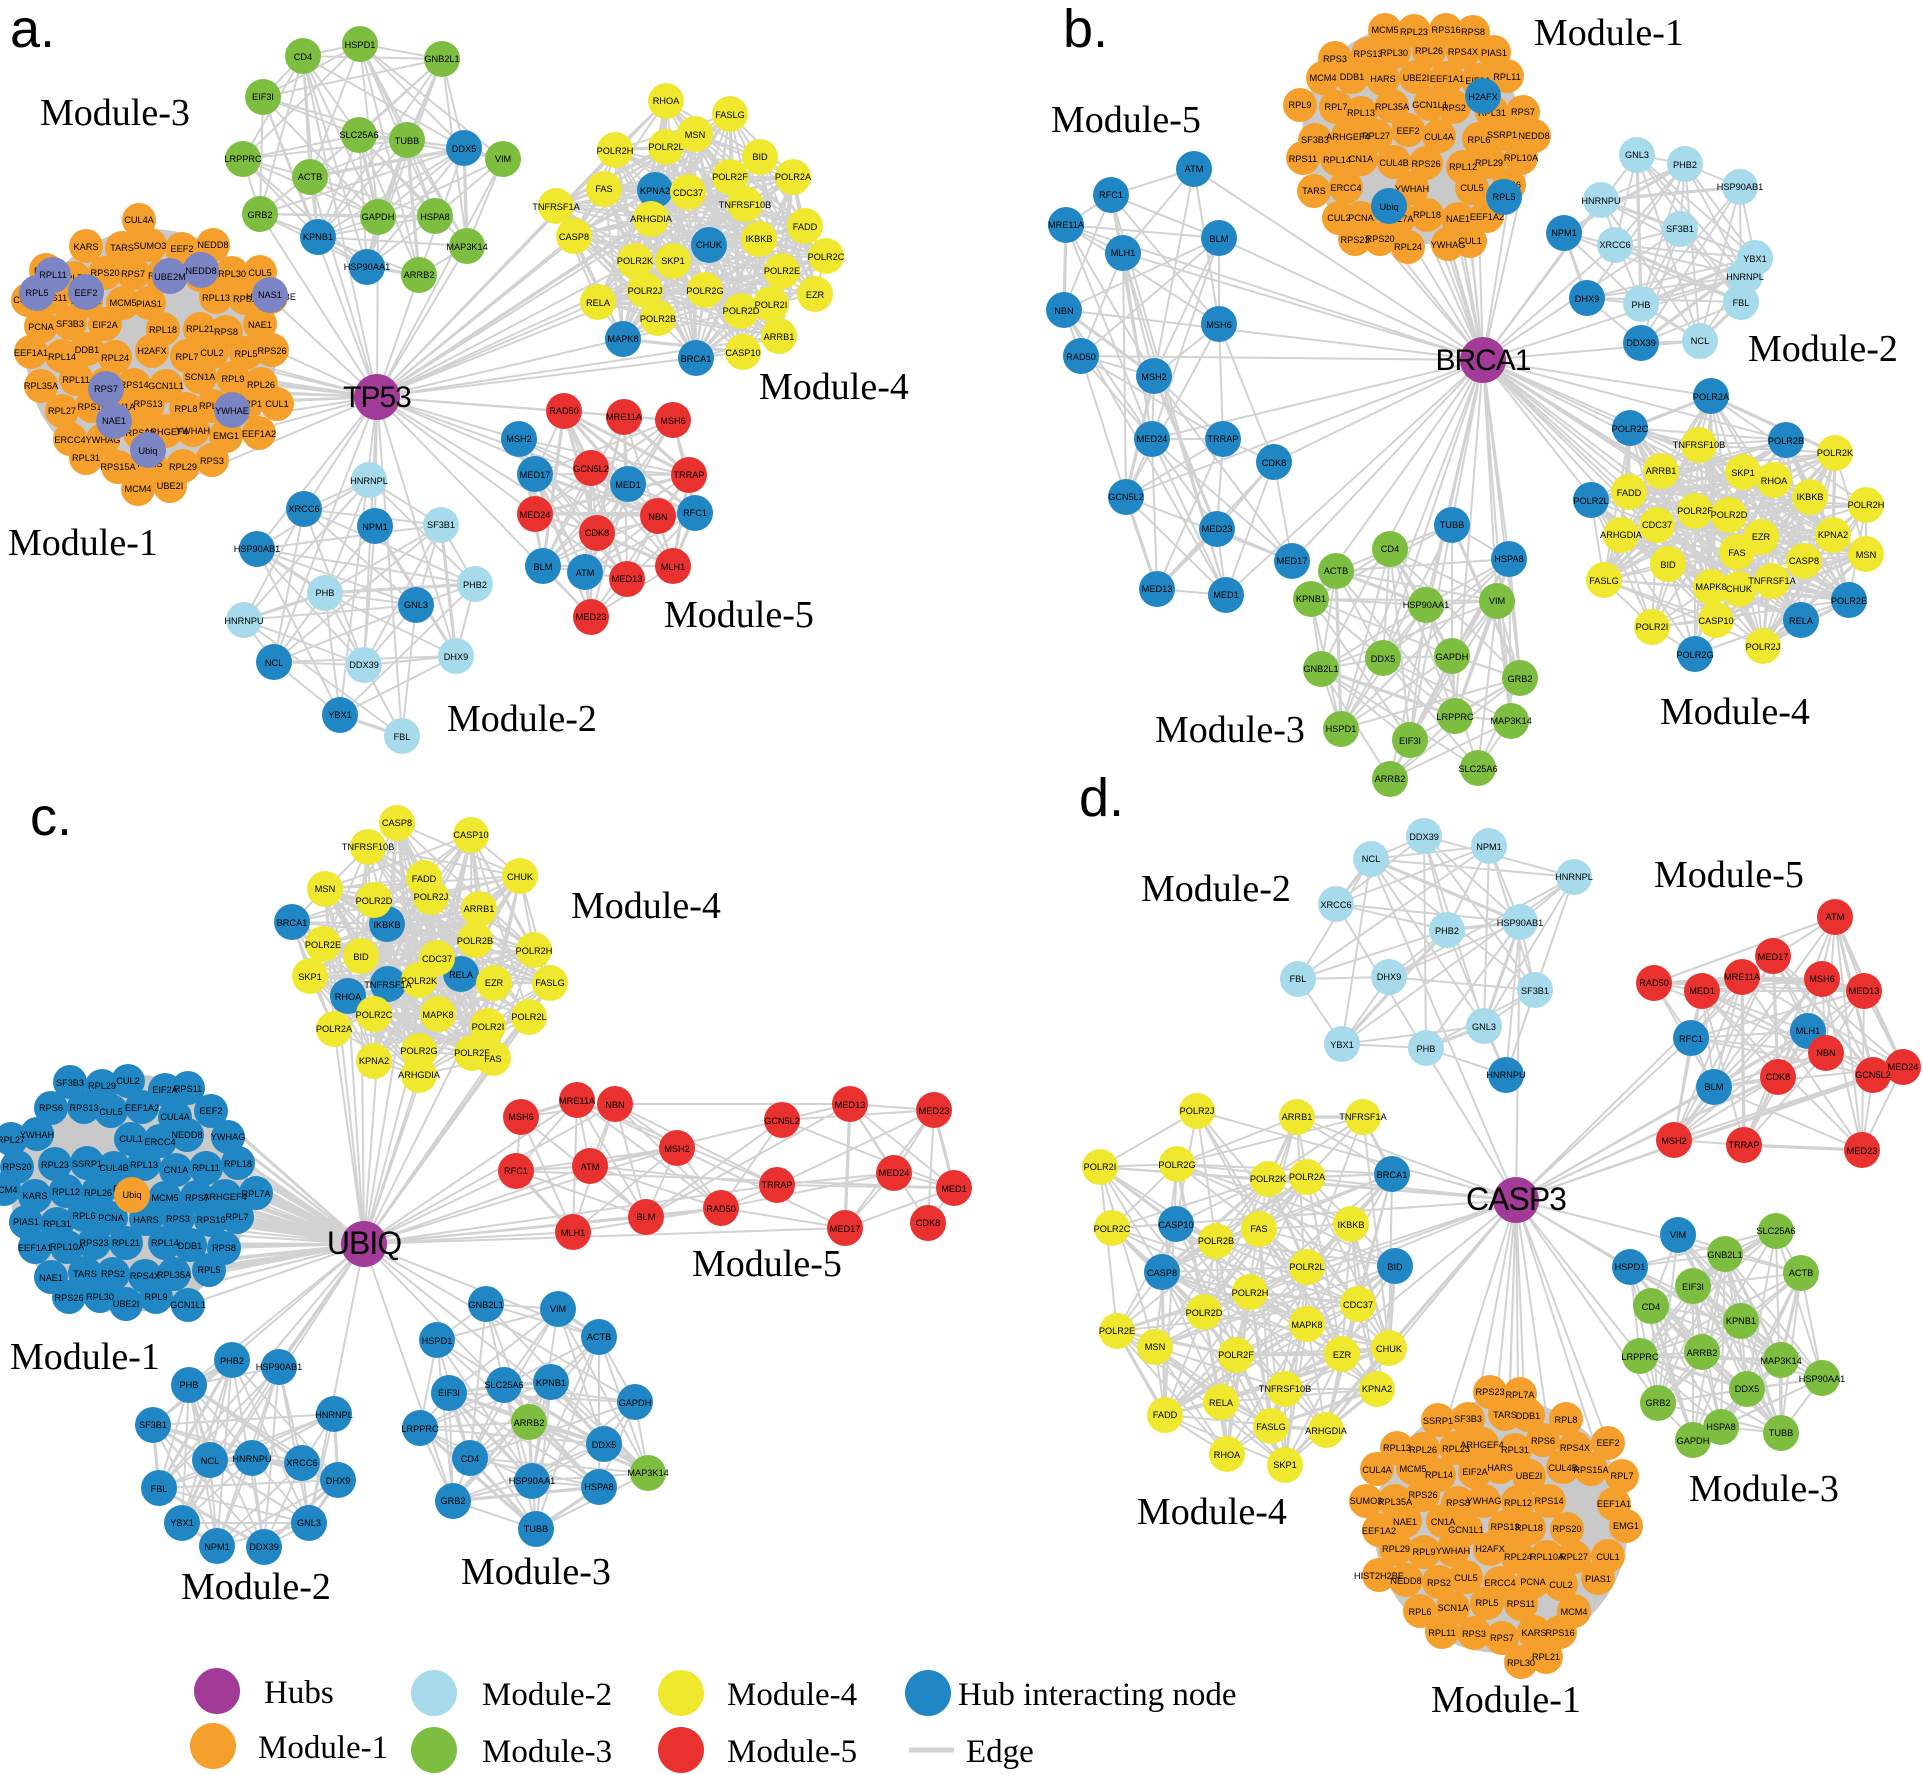 The image size is (1923, 1775). What do you see at coordinates (1430, 105) in the screenshot?
I see `svg-text: GCN1L1` at bounding box center [1430, 105].